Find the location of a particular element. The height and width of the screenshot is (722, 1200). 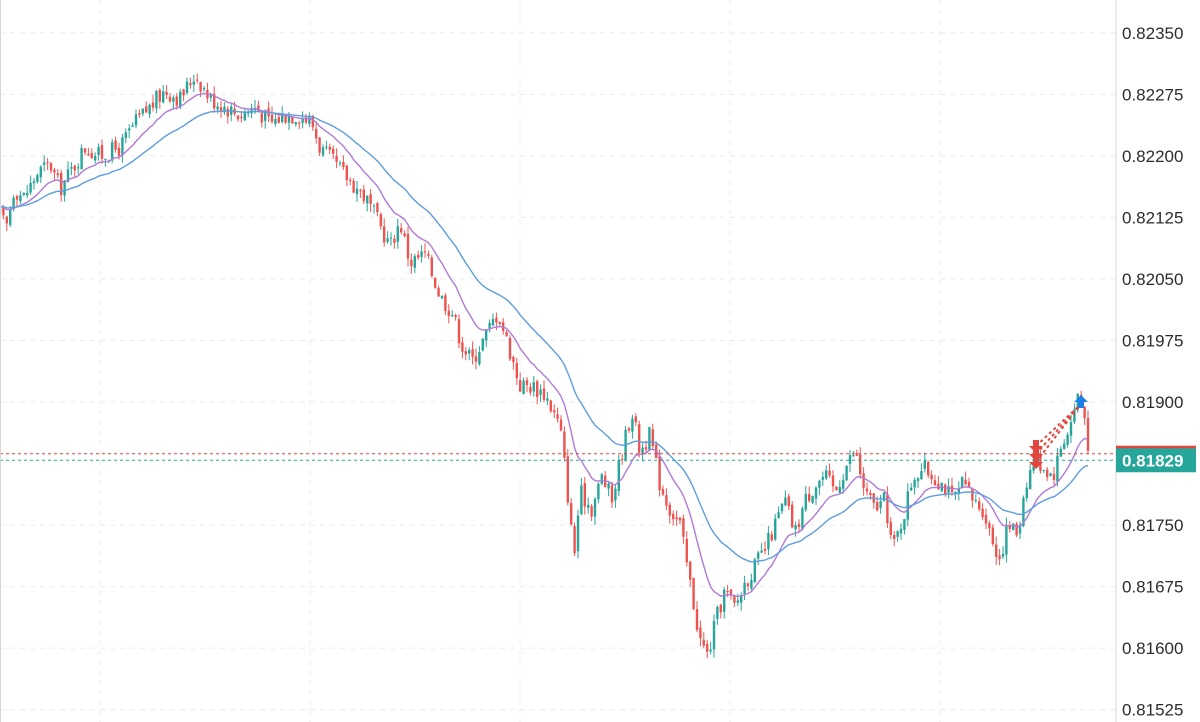

price-tick-label: 0.81525 is located at coordinates (1152, 710).